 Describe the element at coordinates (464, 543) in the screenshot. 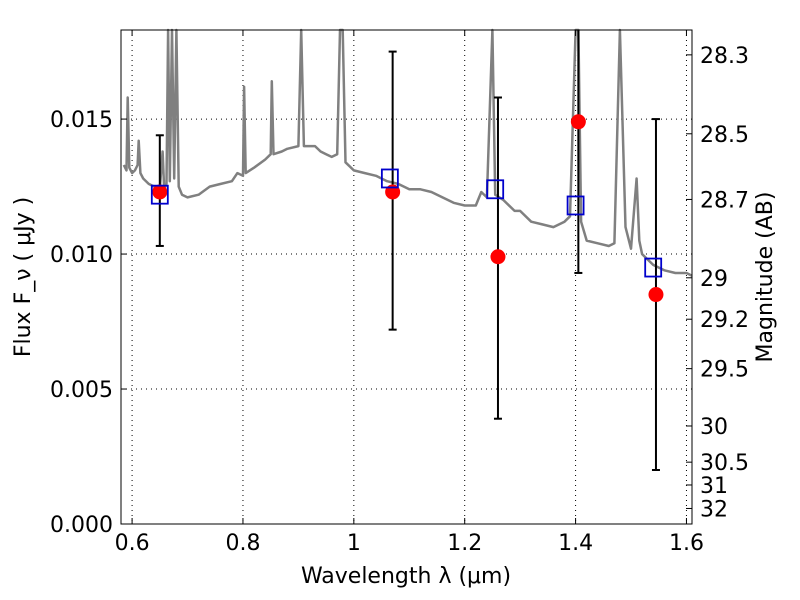

I see `x-tick-label: 1.2` at that location.